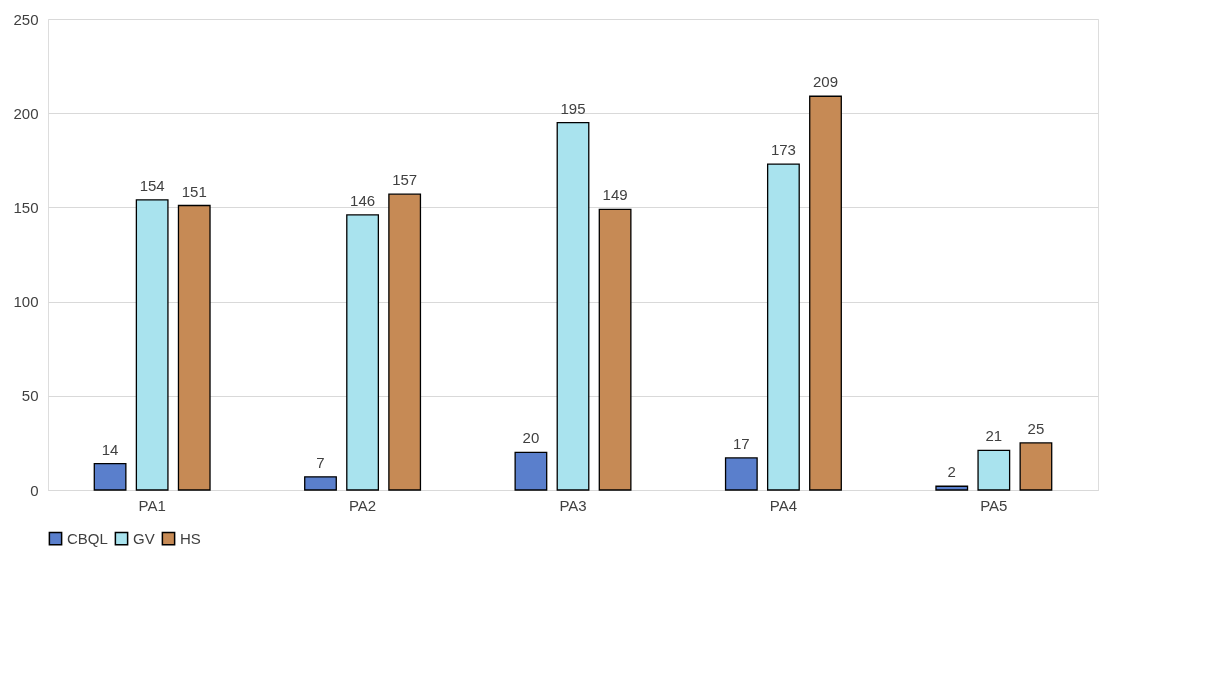 This screenshot has height=678, width=1231. Describe the element at coordinates (951, 472) in the screenshot. I see `data-label: 2` at that location.